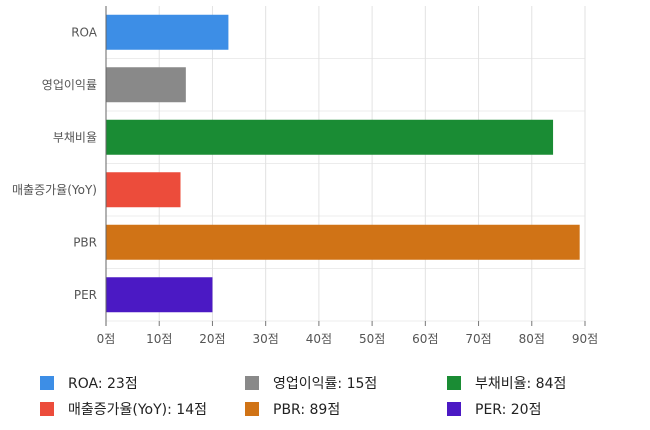 This screenshot has width=650, height=430. I want to click on legend-item: ROA: 23점, so click(89, 383).